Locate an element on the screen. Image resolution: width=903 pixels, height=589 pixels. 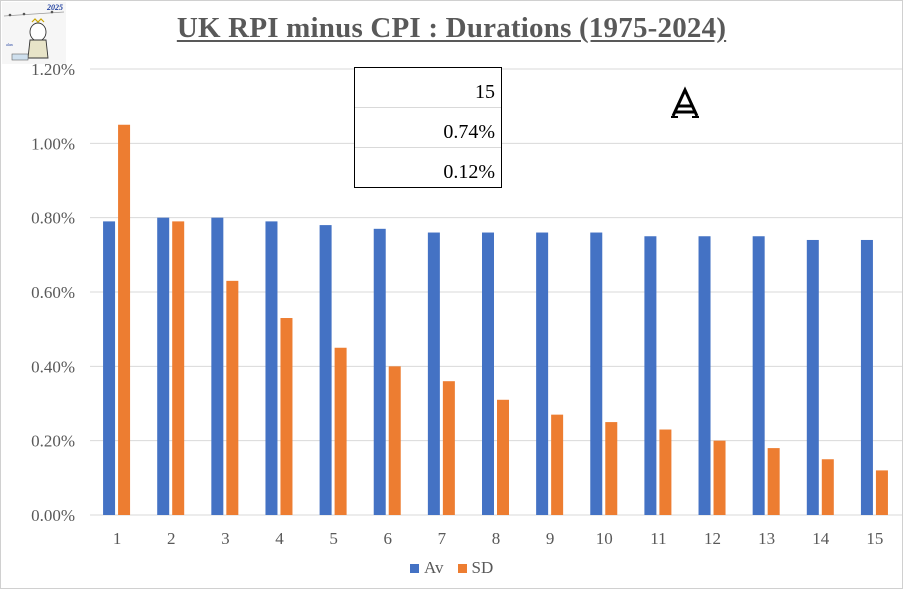
y-axis-ticks: 0.00% 0.20% 0.40% 0.60% 0.80% 1.00% 1.20% is located at coordinates (53, 292).